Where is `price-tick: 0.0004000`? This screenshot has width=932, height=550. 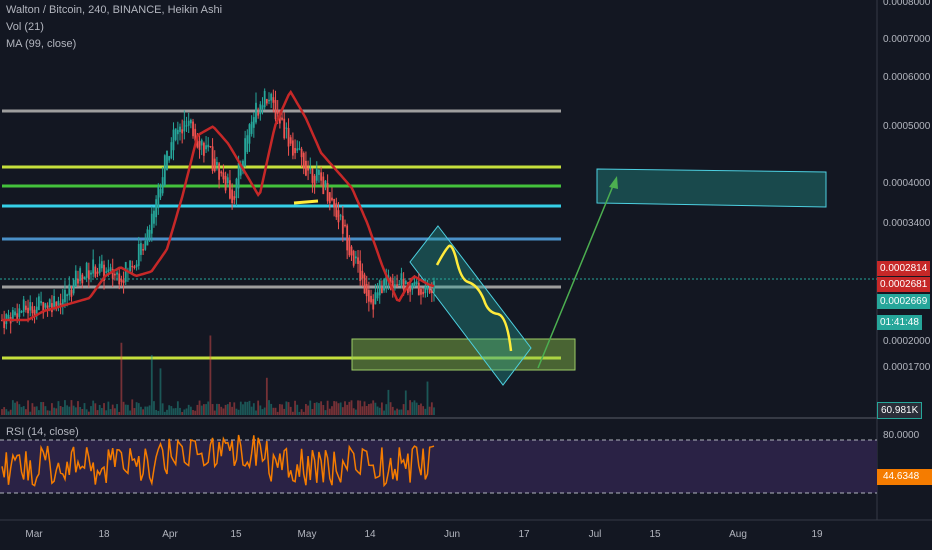 price-tick: 0.0004000 is located at coordinates (907, 183).